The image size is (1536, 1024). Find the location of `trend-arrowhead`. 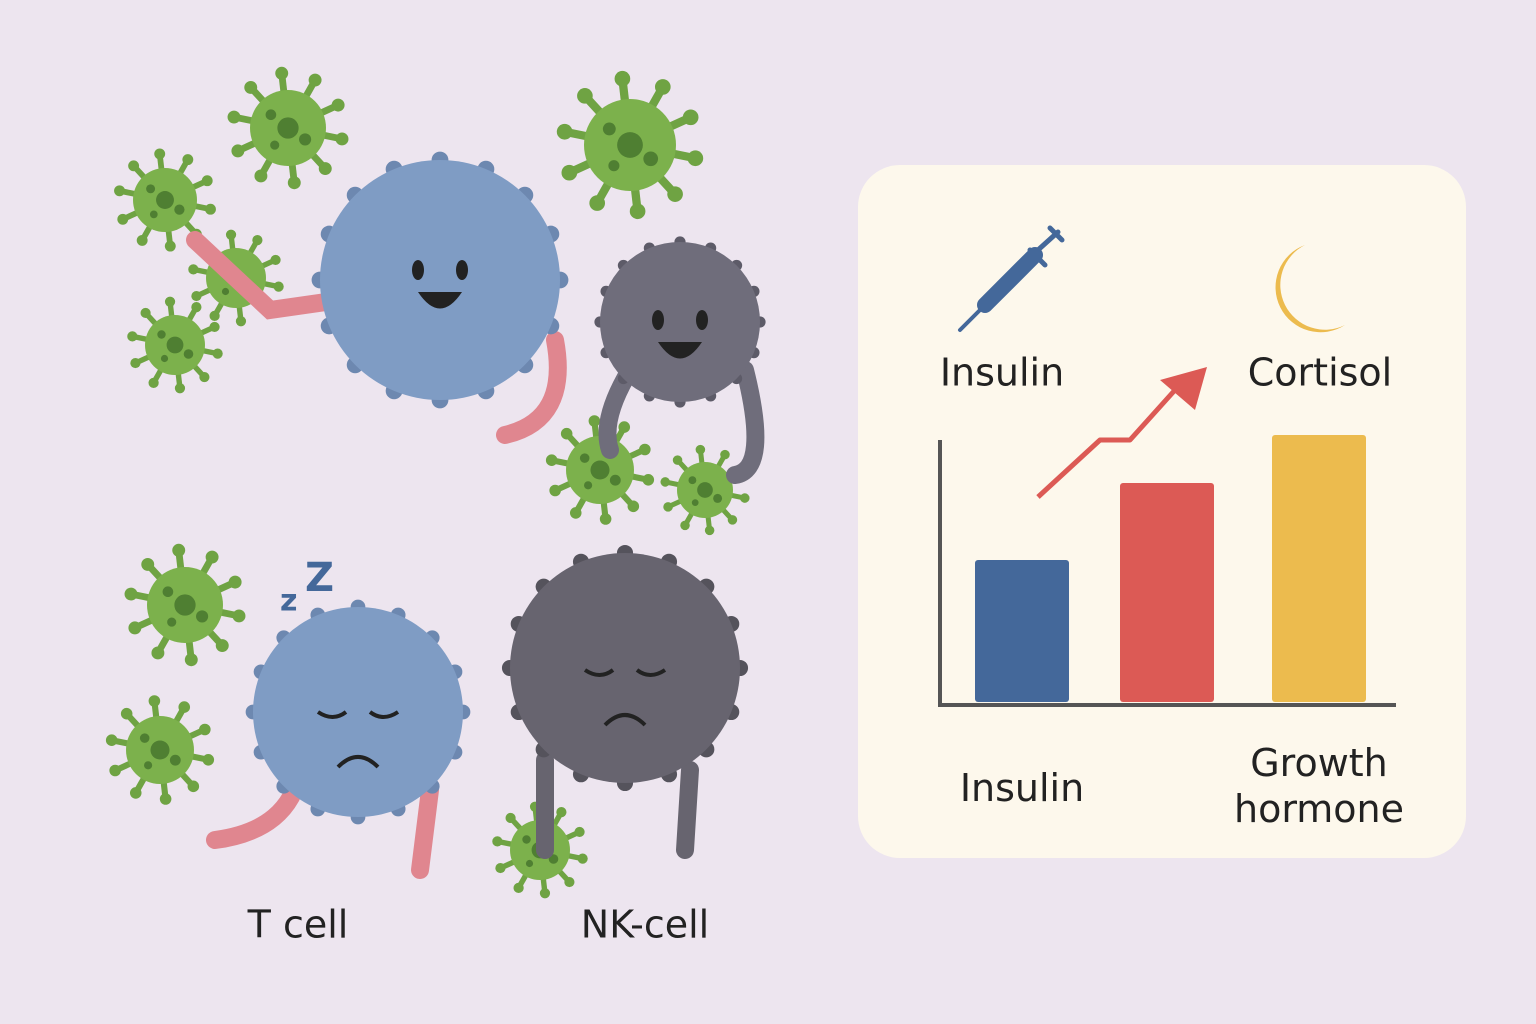

trend-arrowhead is located at coordinates (1183, 388).